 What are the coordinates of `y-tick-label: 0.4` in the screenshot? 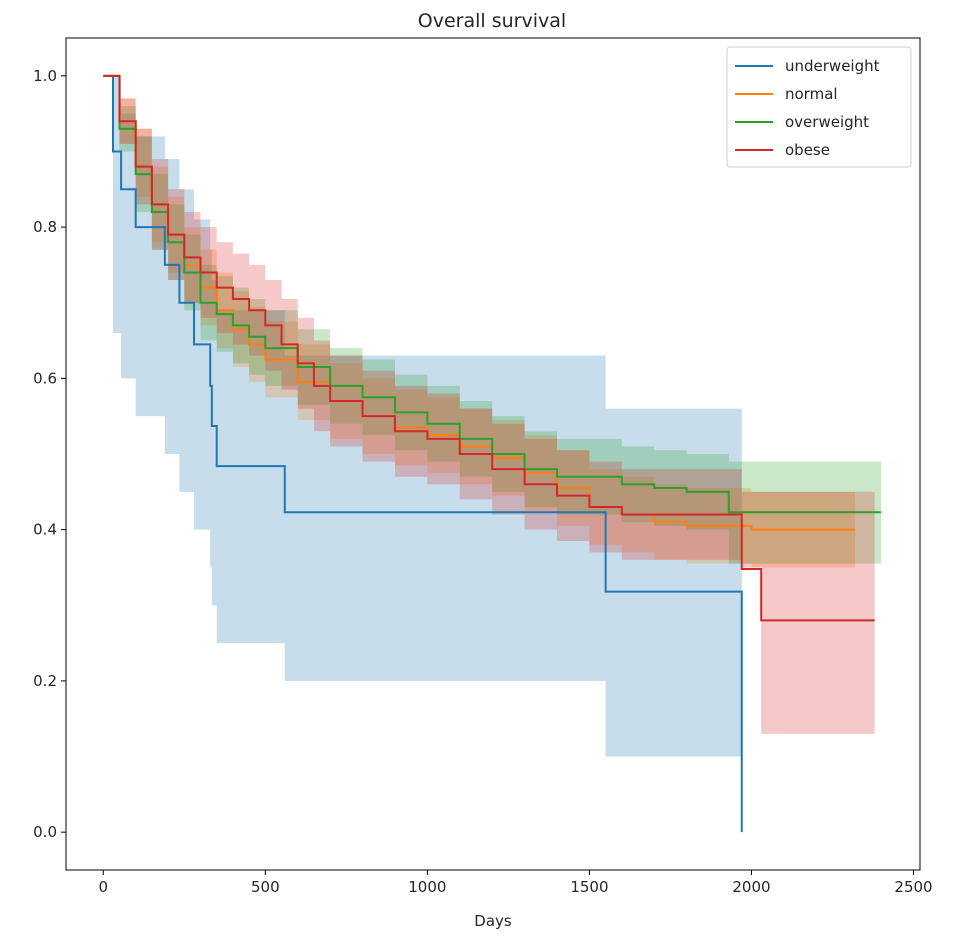 It's located at (45, 530).